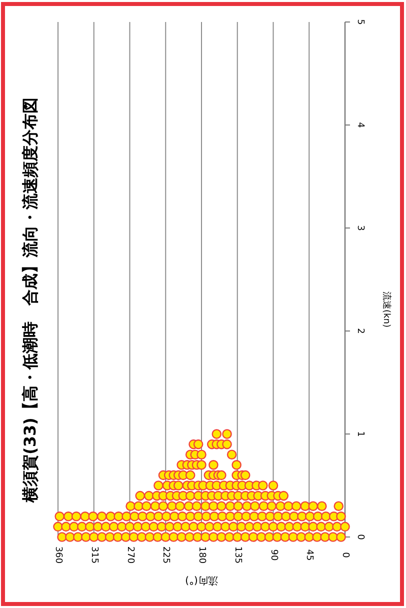  I want to click on x-tick-label: 180, so click(201, 555).